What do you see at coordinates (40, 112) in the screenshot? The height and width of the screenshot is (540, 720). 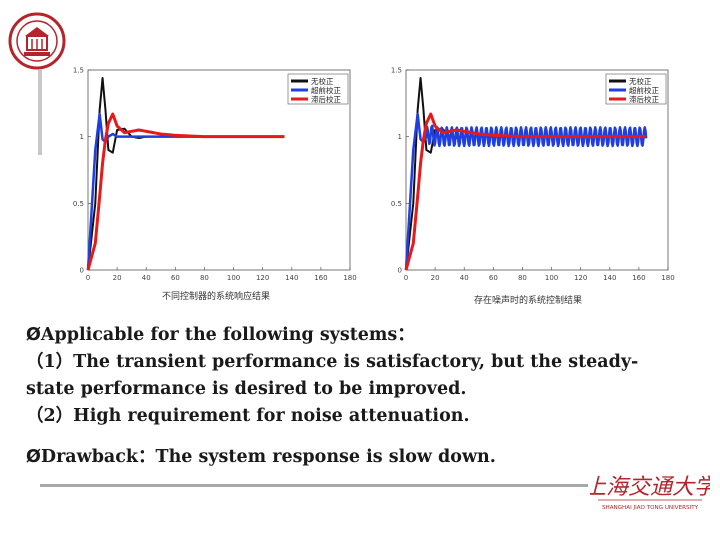 I see `decorative-bar` at bounding box center [40, 112].